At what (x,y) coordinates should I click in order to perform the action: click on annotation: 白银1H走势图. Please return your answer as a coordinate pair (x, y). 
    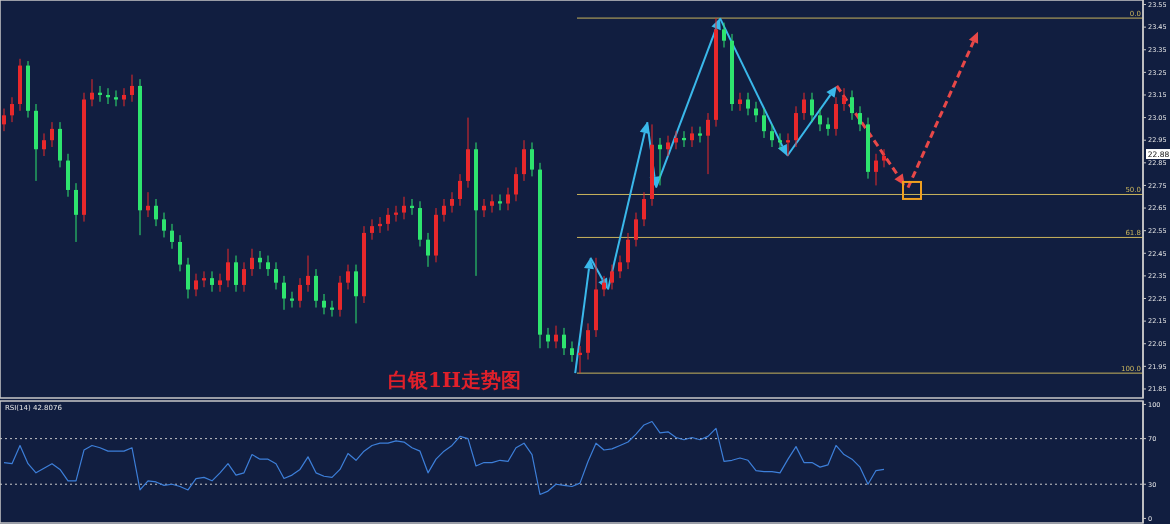
    Looking at the image, I should click on (454, 380).